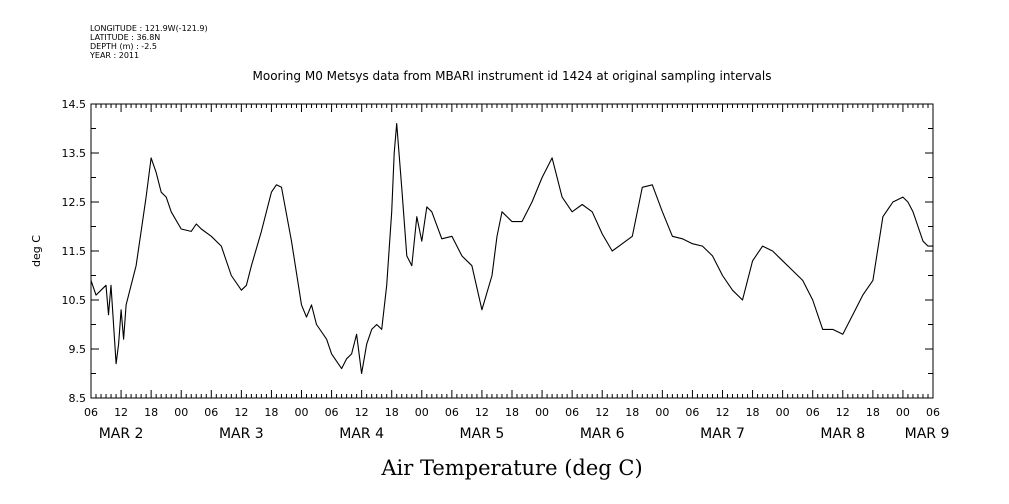 This screenshot has width=1009, height=504. What do you see at coordinates (927, 434) in the screenshot?
I see `day-label: MAR 9` at bounding box center [927, 434].